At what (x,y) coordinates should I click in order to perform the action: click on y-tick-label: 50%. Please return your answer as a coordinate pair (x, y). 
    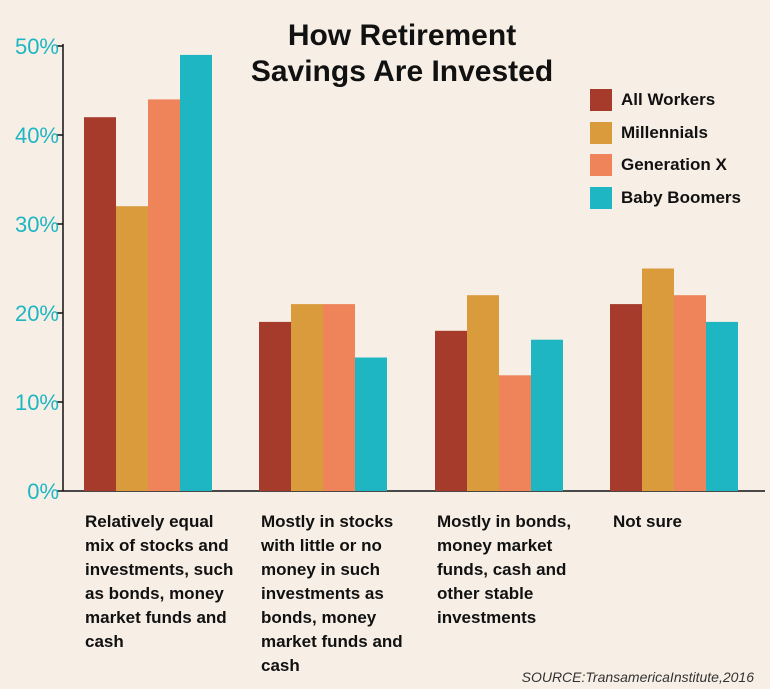
    Looking at the image, I should click on (37, 46).